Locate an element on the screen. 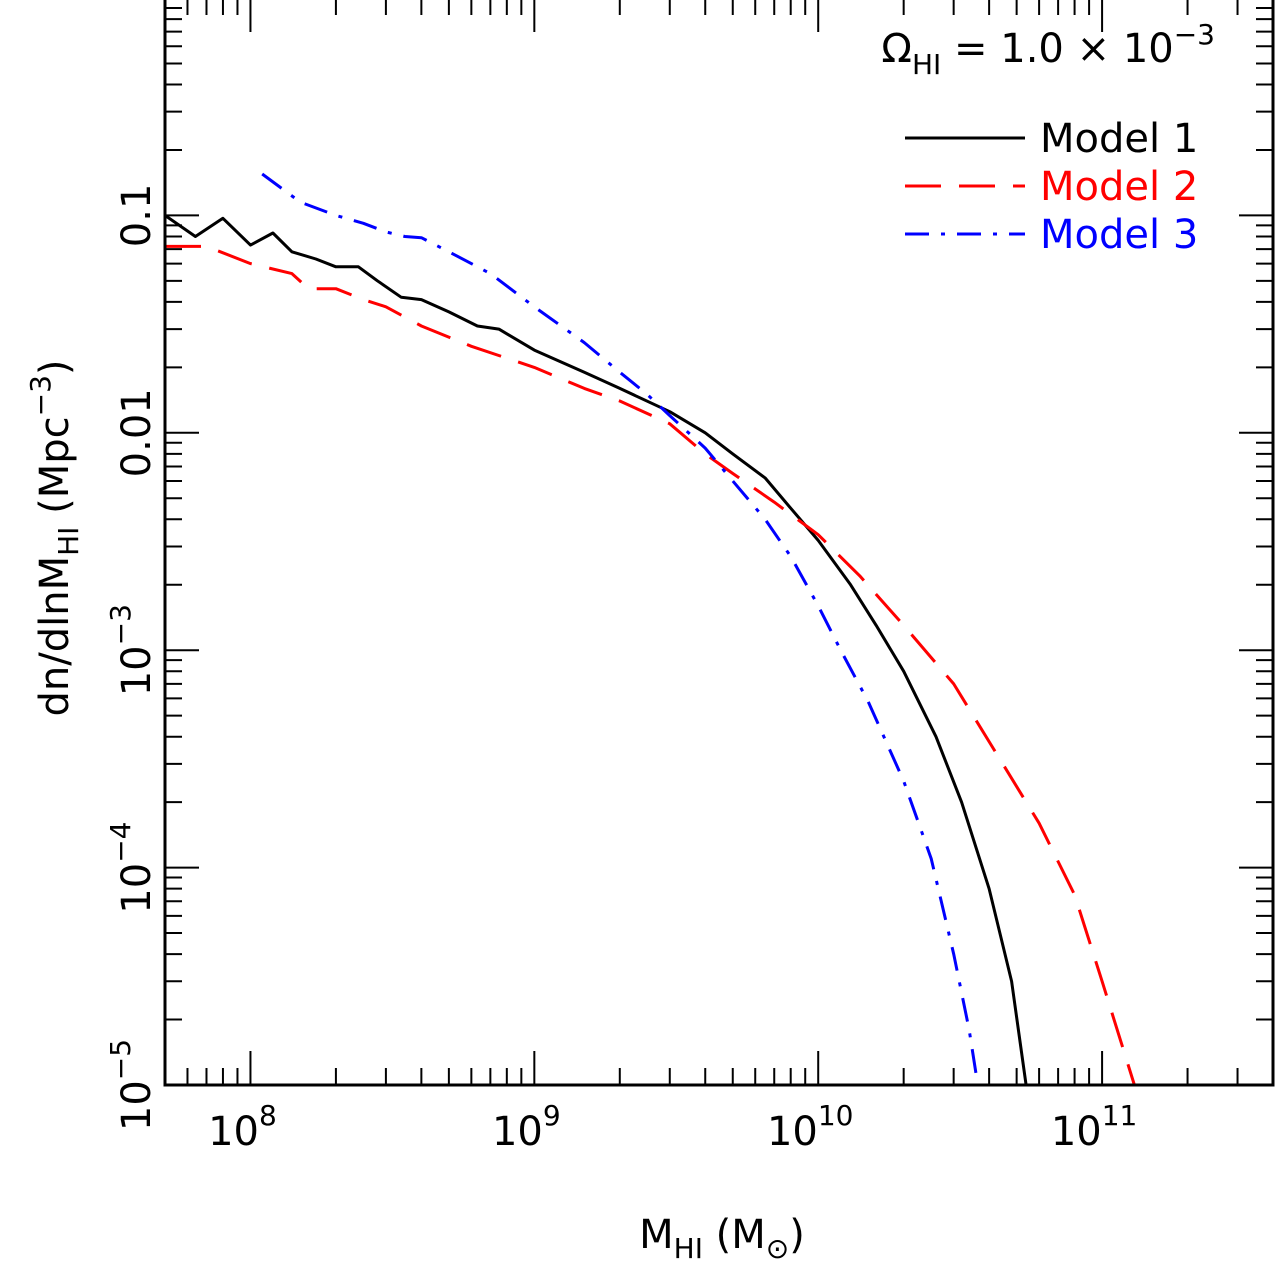 Image resolution: width=1276 pixels, height=1276 pixels. y-tick-label: 10−4 is located at coordinates (132, 868).